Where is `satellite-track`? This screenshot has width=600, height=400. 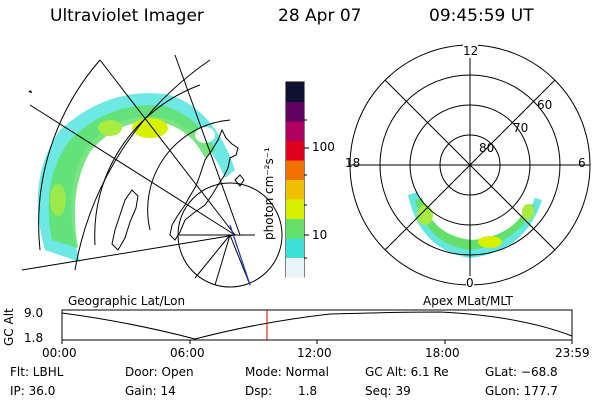 satellite-track is located at coordinates (240, 255).